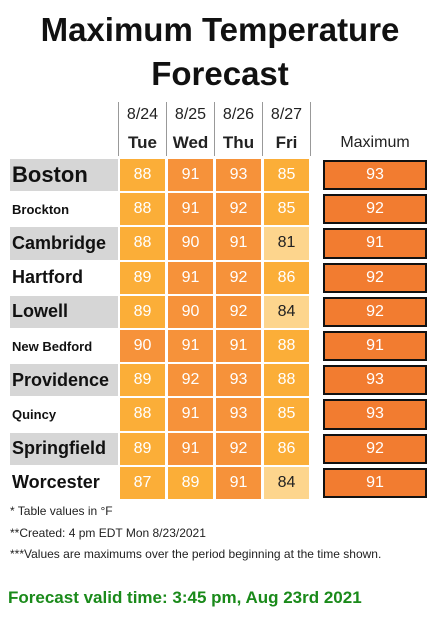  What do you see at coordinates (40, 311) in the screenshot?
I see `city-name: Lowell` at bounding box center [40, 311].